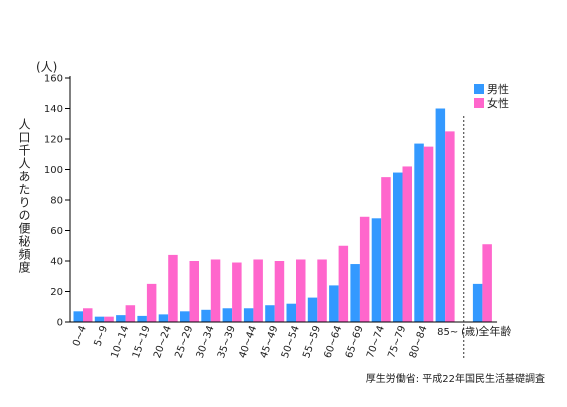 This screenshot has height=407, width=567. I want to click on x-unit-label: (歳), so click(470, 332).